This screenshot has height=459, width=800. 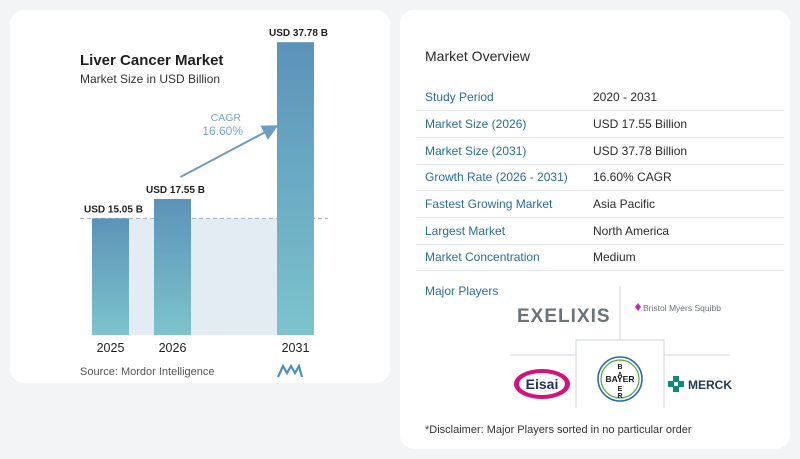 I want to click on eisai-logo-text: Eisai, so click(x=542, y=384).